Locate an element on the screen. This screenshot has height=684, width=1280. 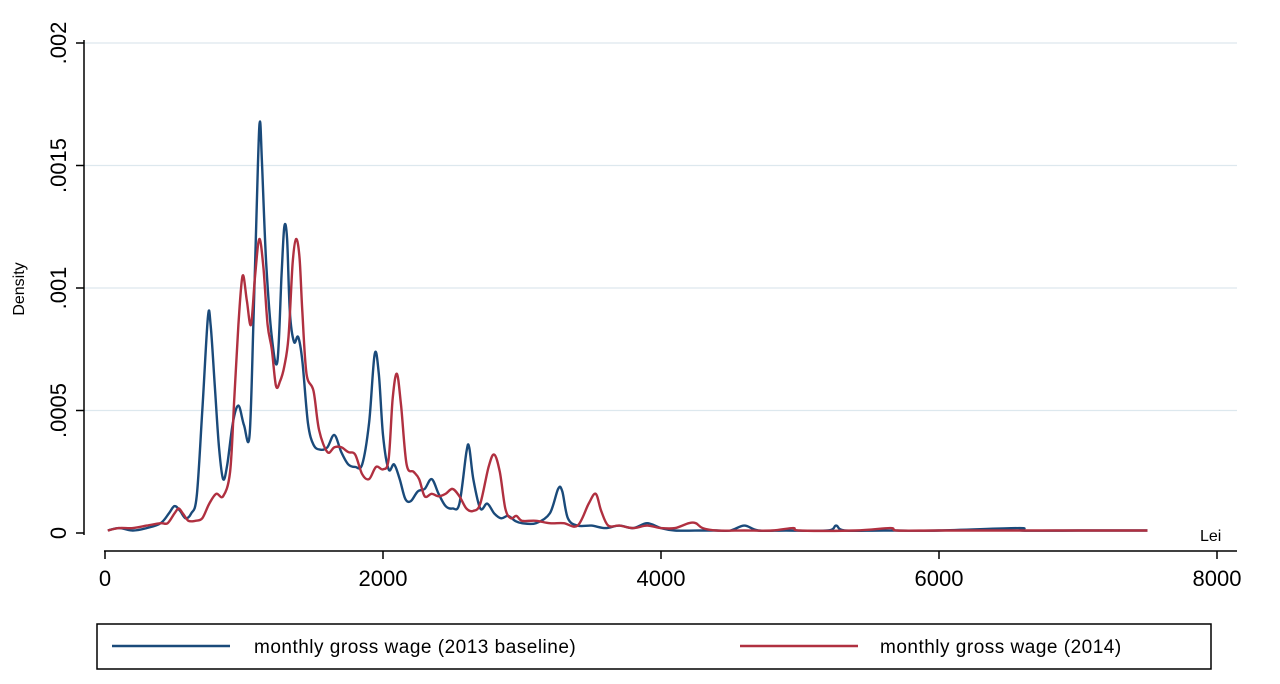
y-tick-label-2: .001 is located at coordinates (58, 288).